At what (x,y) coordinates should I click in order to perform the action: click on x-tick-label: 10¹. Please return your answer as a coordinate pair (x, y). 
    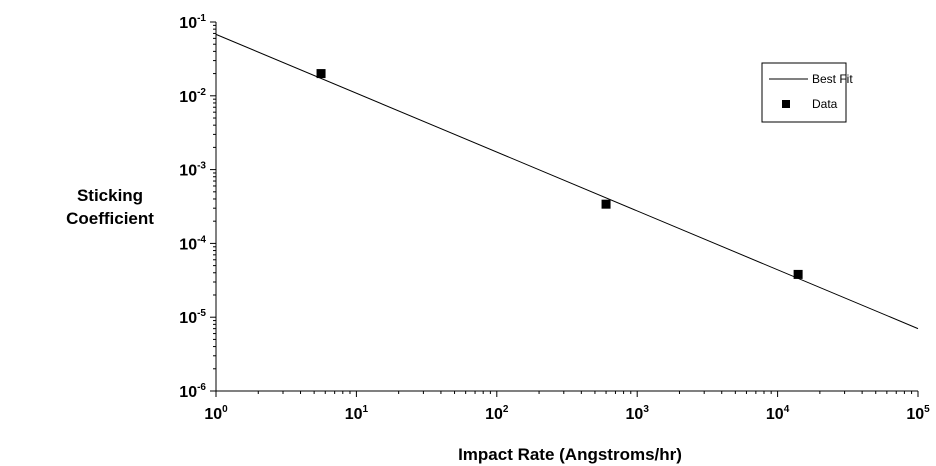
    Looking at the image, I should click on (357, 413).